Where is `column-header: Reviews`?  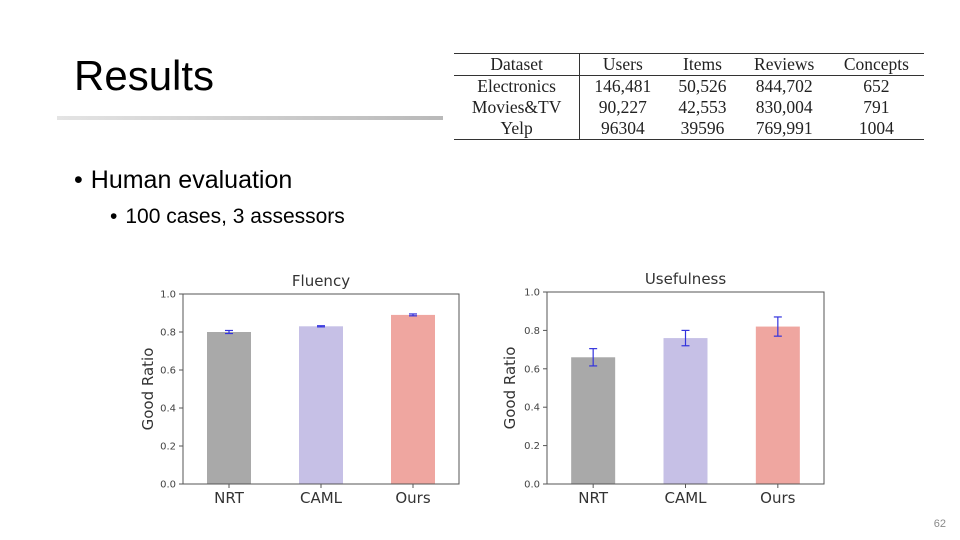
column-header: Reviews is located at coordinates (784, 64).